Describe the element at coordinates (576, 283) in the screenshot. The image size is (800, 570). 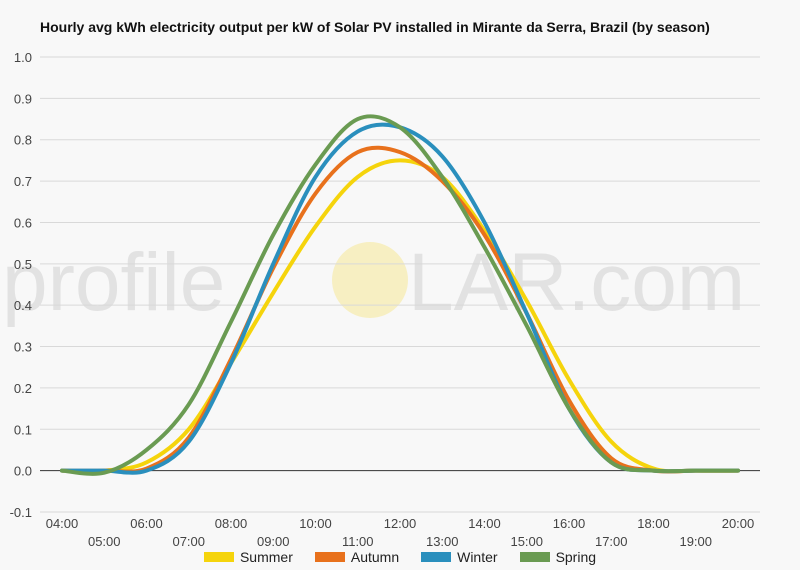
I see `watermark-text-right: LAR.com` at that location.